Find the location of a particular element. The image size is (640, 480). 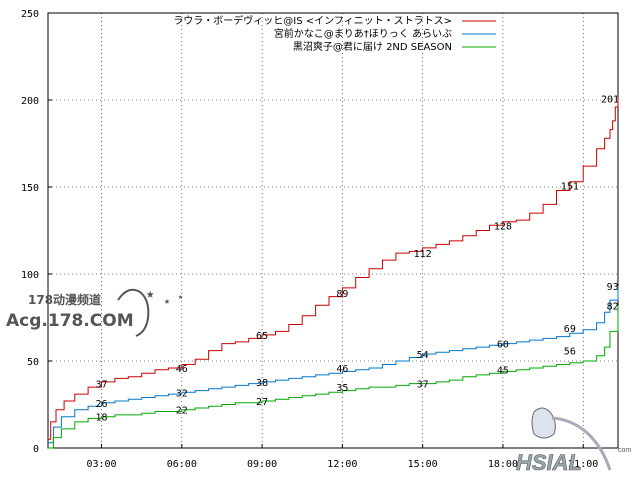

data-label: 45 is located at coordinates (503, 371).